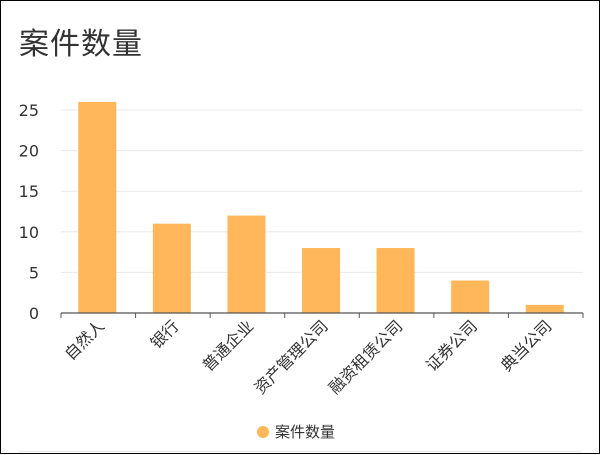 The height and width of the screenshot is (455, 600). Describe the element at coordinates (34, 272) in the screenshot. I see `y-tick-label: 5` at that location.